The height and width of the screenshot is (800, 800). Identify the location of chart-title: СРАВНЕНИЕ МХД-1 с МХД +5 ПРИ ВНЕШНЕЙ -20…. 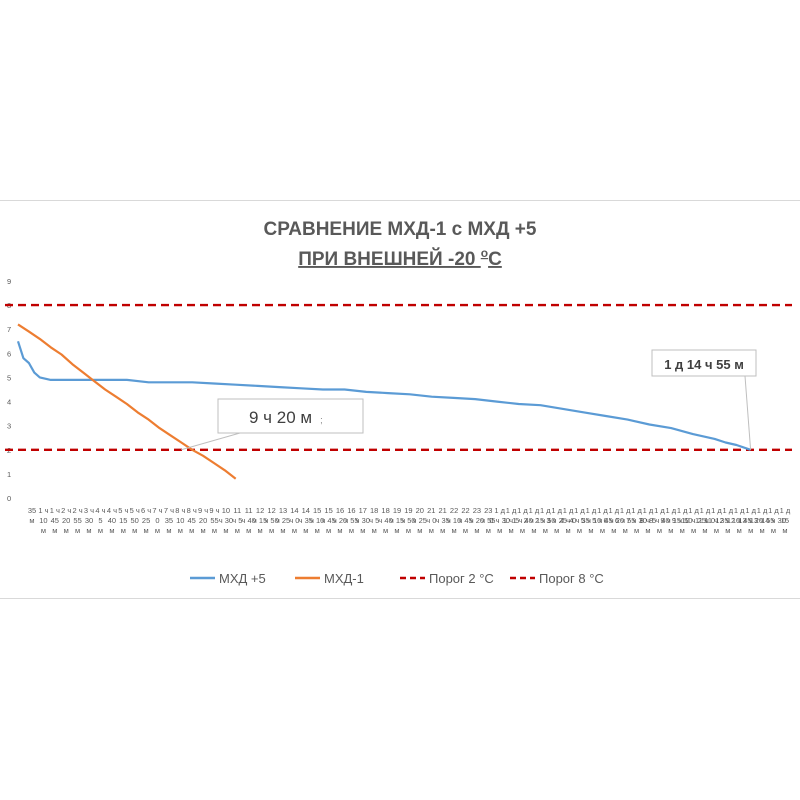
(400, 244).